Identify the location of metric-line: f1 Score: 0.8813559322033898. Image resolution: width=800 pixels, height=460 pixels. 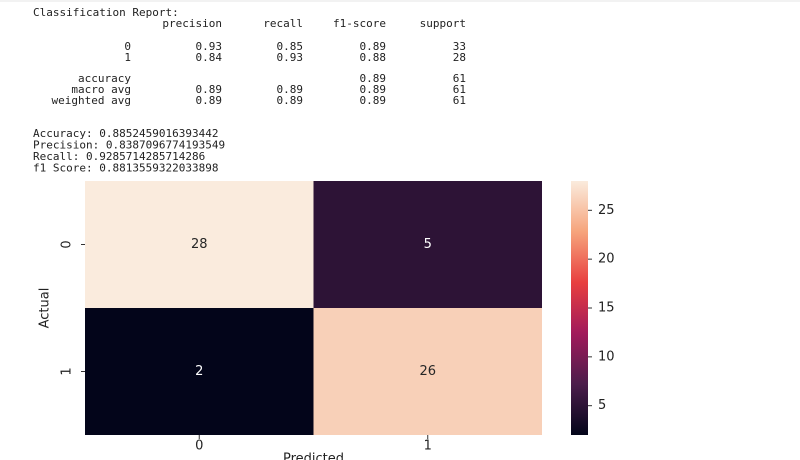
(125, 168).